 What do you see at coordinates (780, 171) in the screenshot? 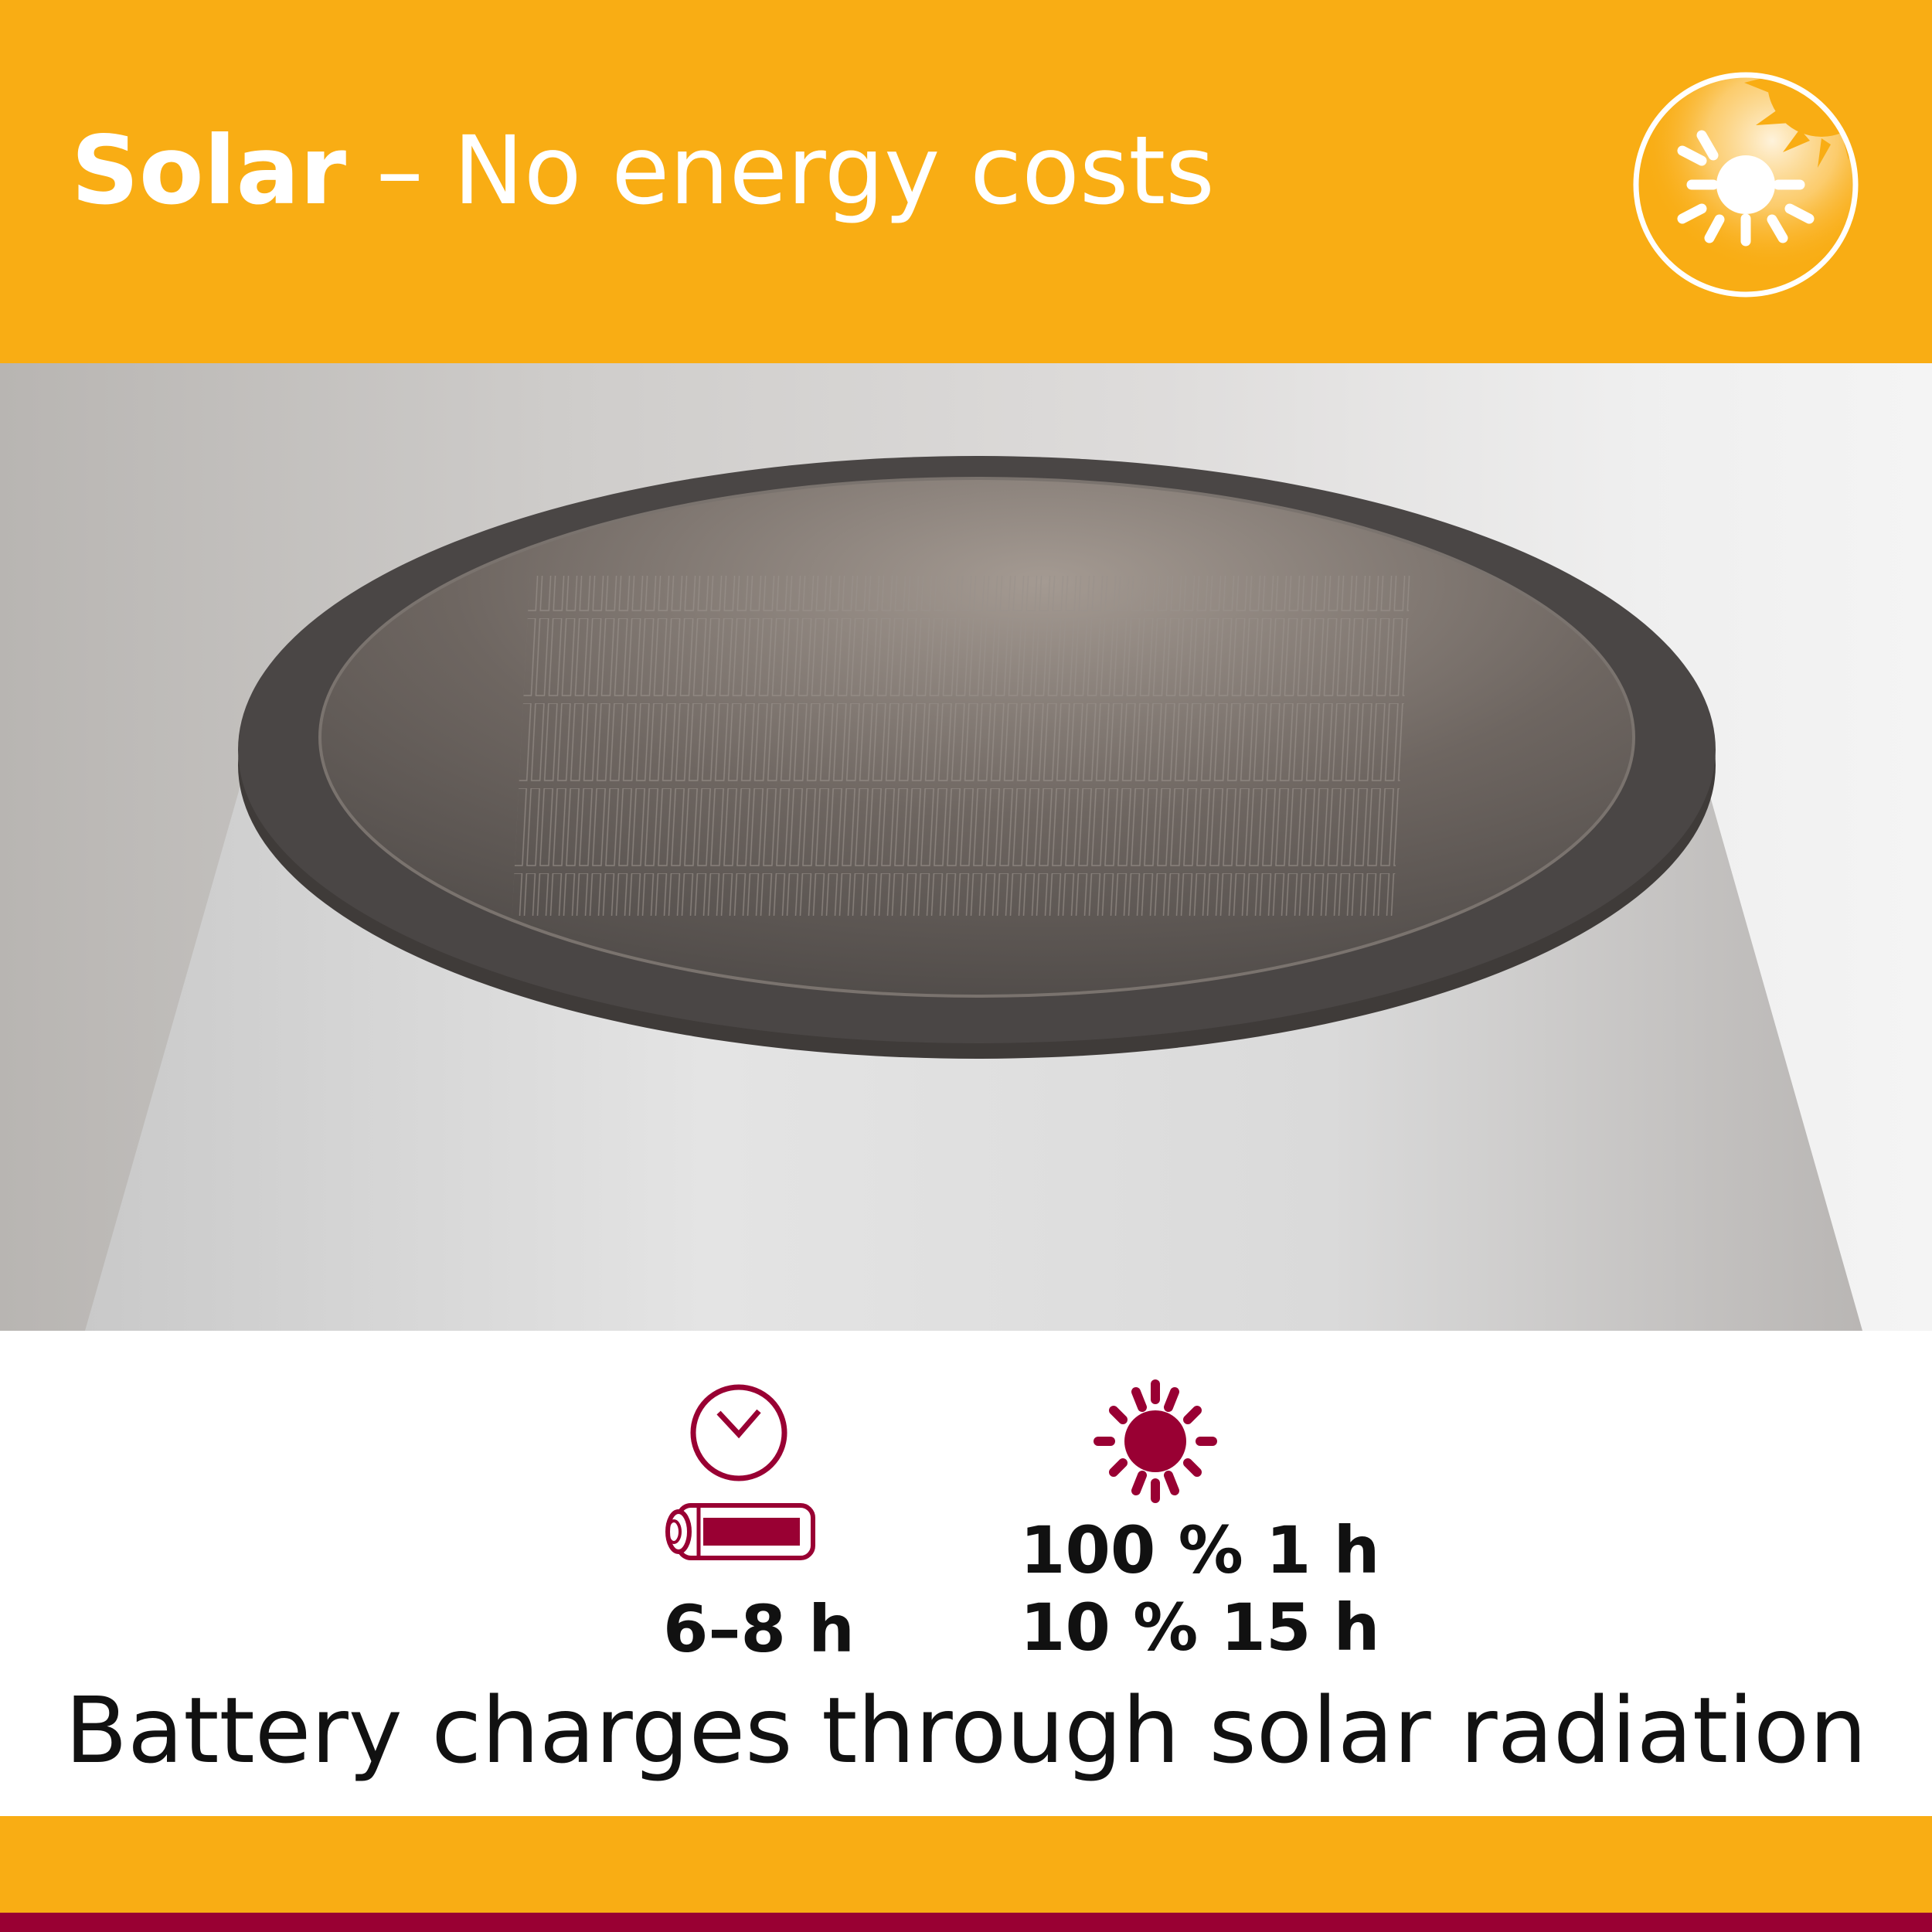
I see `title-rest: – No energy costs` at bounding box center [780, 171].